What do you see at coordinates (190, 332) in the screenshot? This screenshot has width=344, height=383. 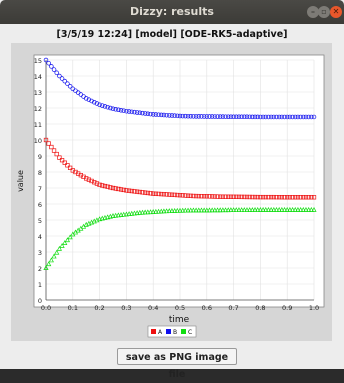 I see `legend-label-C: C` at bounding box center [190, 332].